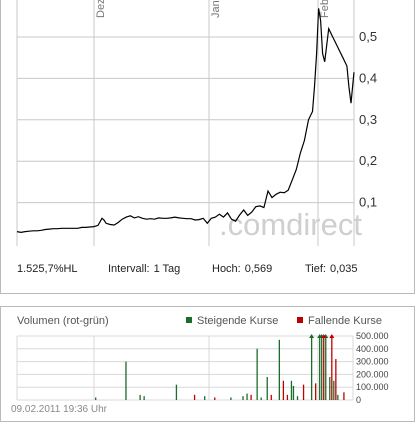  What do you see at coordinates (372, 362) in the screenshot?
I see `vol-y-tick-label-3: 300.000` at bounding box center [372, 362].